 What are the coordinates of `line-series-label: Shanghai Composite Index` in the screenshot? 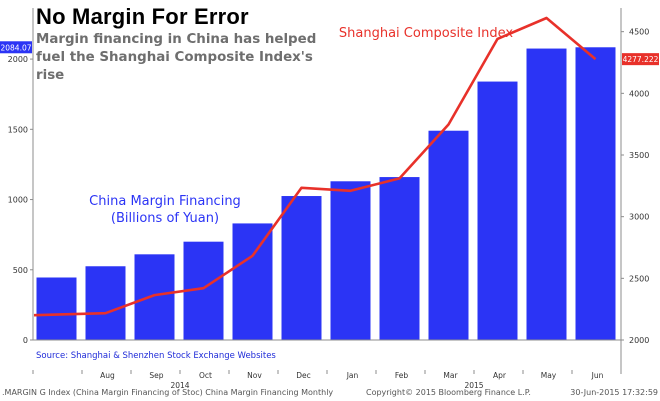 It's located at (426, 33).